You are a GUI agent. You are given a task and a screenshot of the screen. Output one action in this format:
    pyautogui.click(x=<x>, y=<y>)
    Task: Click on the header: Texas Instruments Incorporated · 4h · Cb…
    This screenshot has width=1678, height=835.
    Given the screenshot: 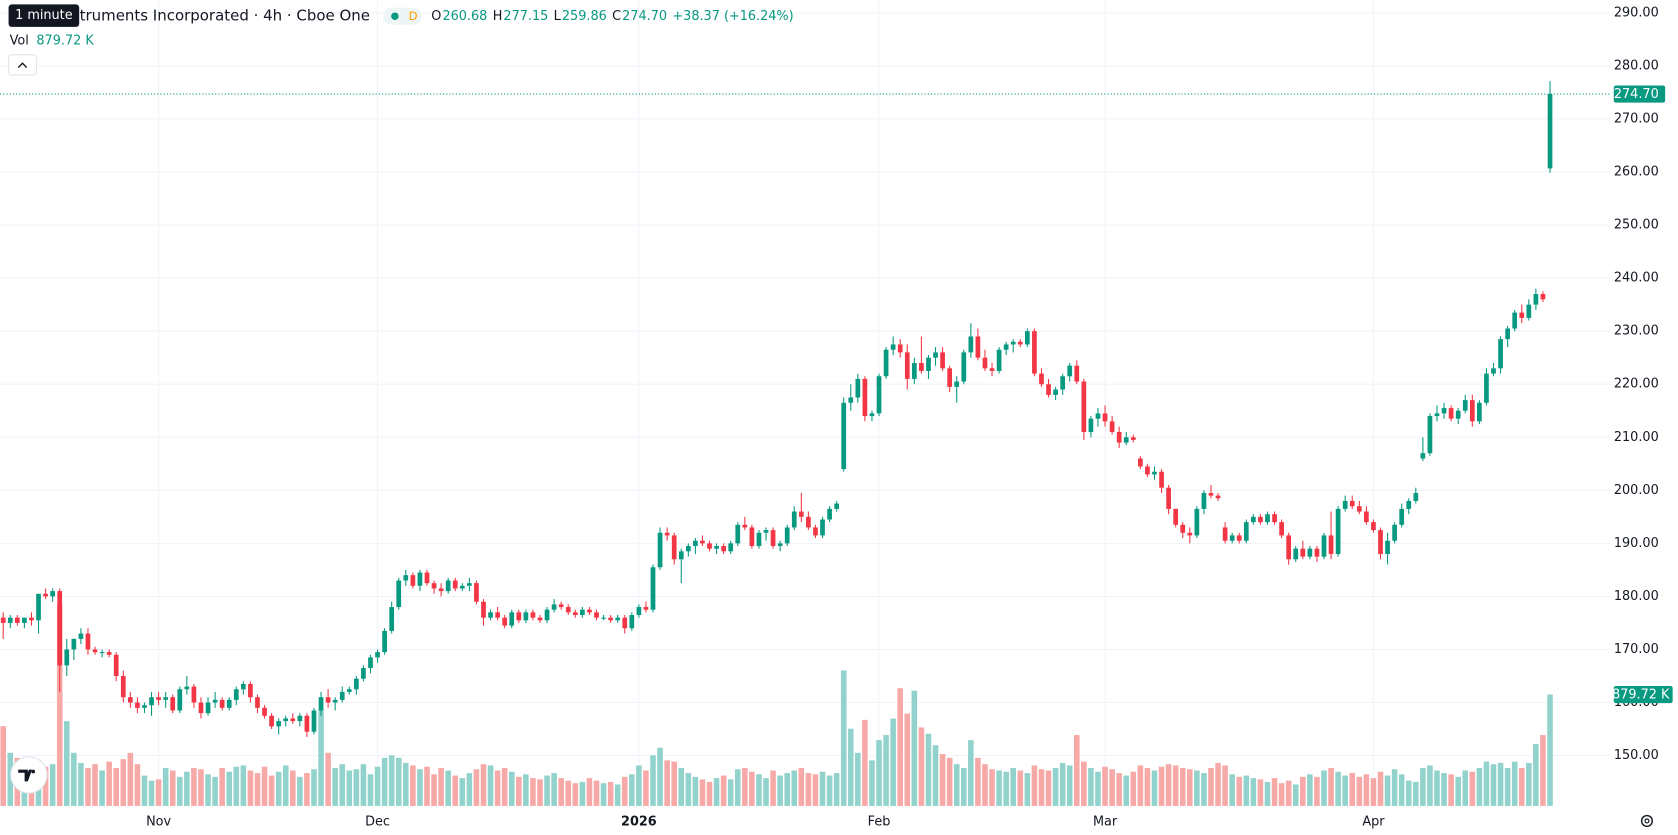 What is the action you would take?
    pyautogui.click(x=401, y=40)
    